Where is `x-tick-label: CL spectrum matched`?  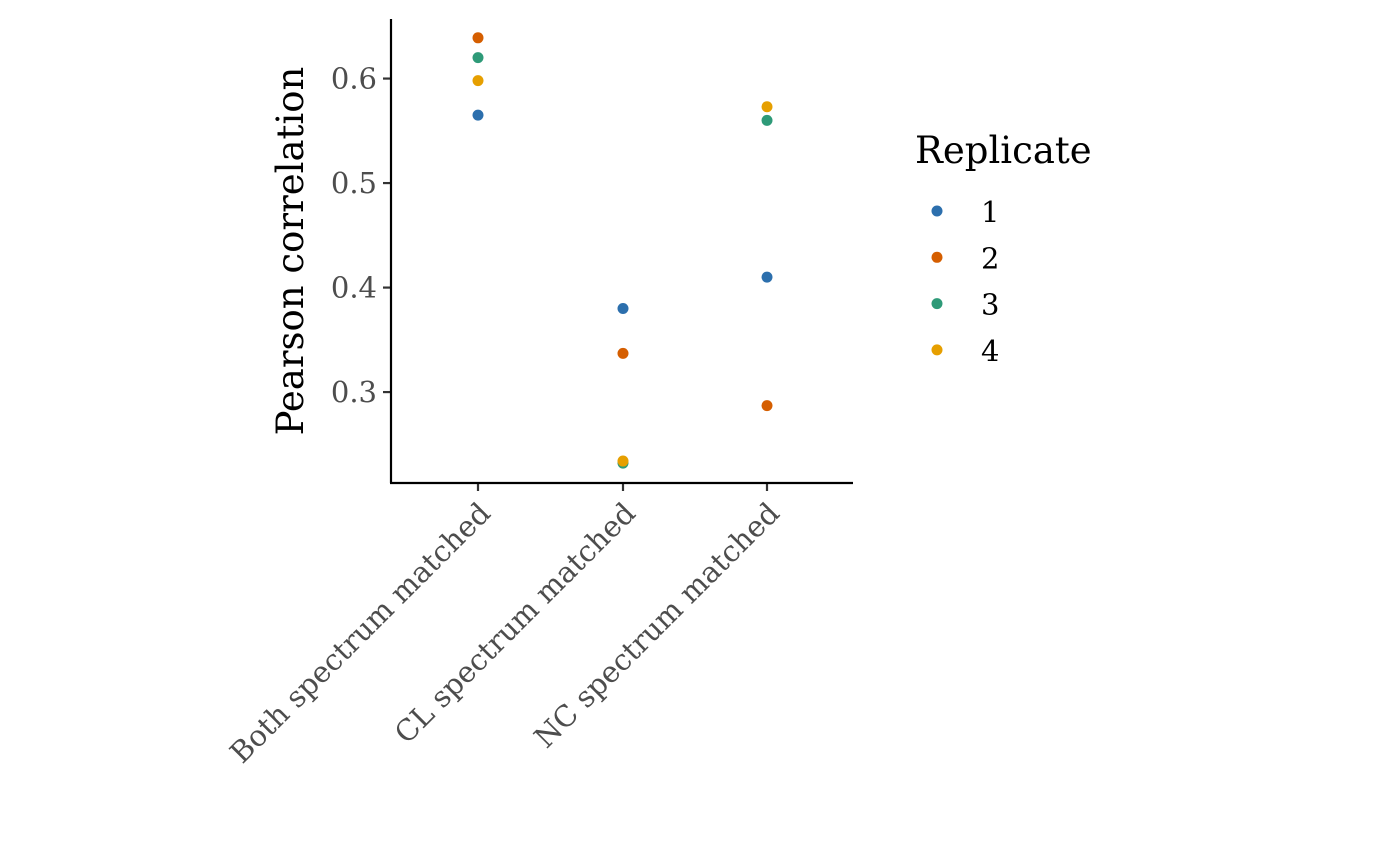
x-tick-label: CL spectrum matched is located at coordinates (515, 623).